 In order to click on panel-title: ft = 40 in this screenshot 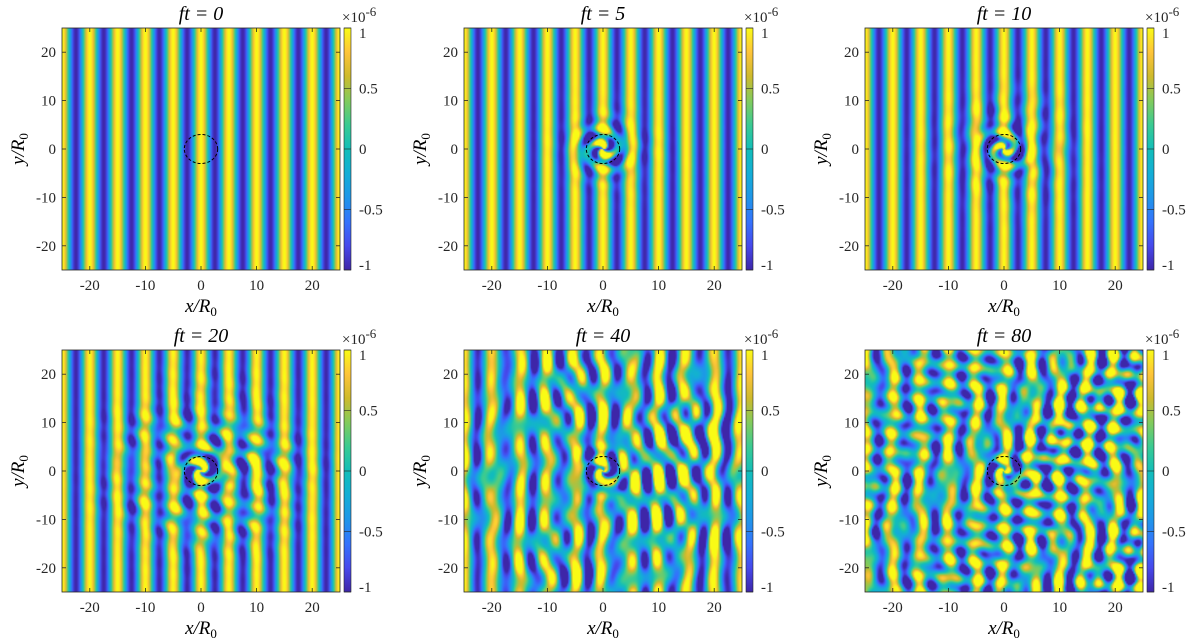, I will do `click(603, 336)`.